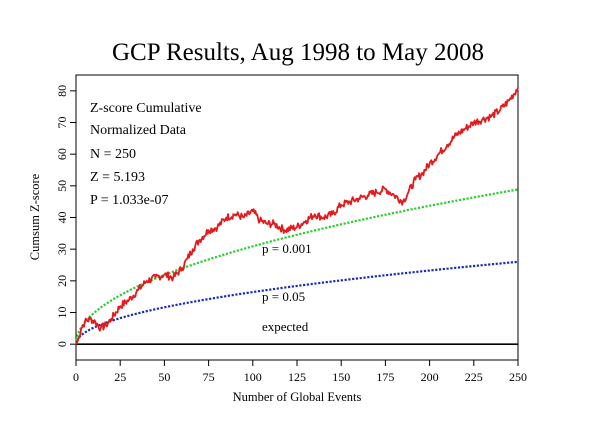 Image resolution: width=596 pixels, height=427 pixels. Describe the element at coordinates (35, 216) in the screenshot. I see `y-axis-label: Cumsum Z-score` at that location.